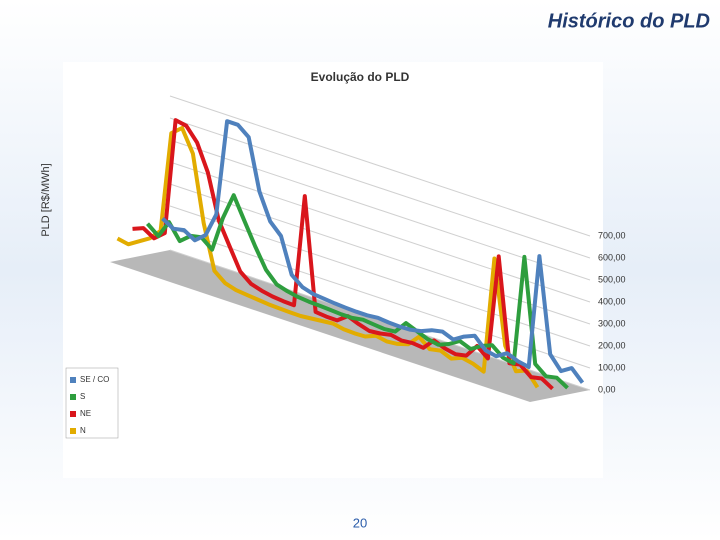 Image resolution: width=720 pixels, height=540 pixels. I want to click on y-tick-label: 100,00, so click(612, 367).